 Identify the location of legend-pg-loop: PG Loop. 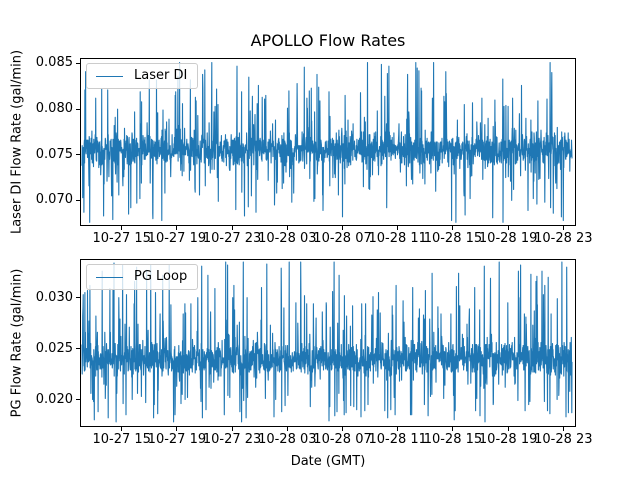
(142, 277).